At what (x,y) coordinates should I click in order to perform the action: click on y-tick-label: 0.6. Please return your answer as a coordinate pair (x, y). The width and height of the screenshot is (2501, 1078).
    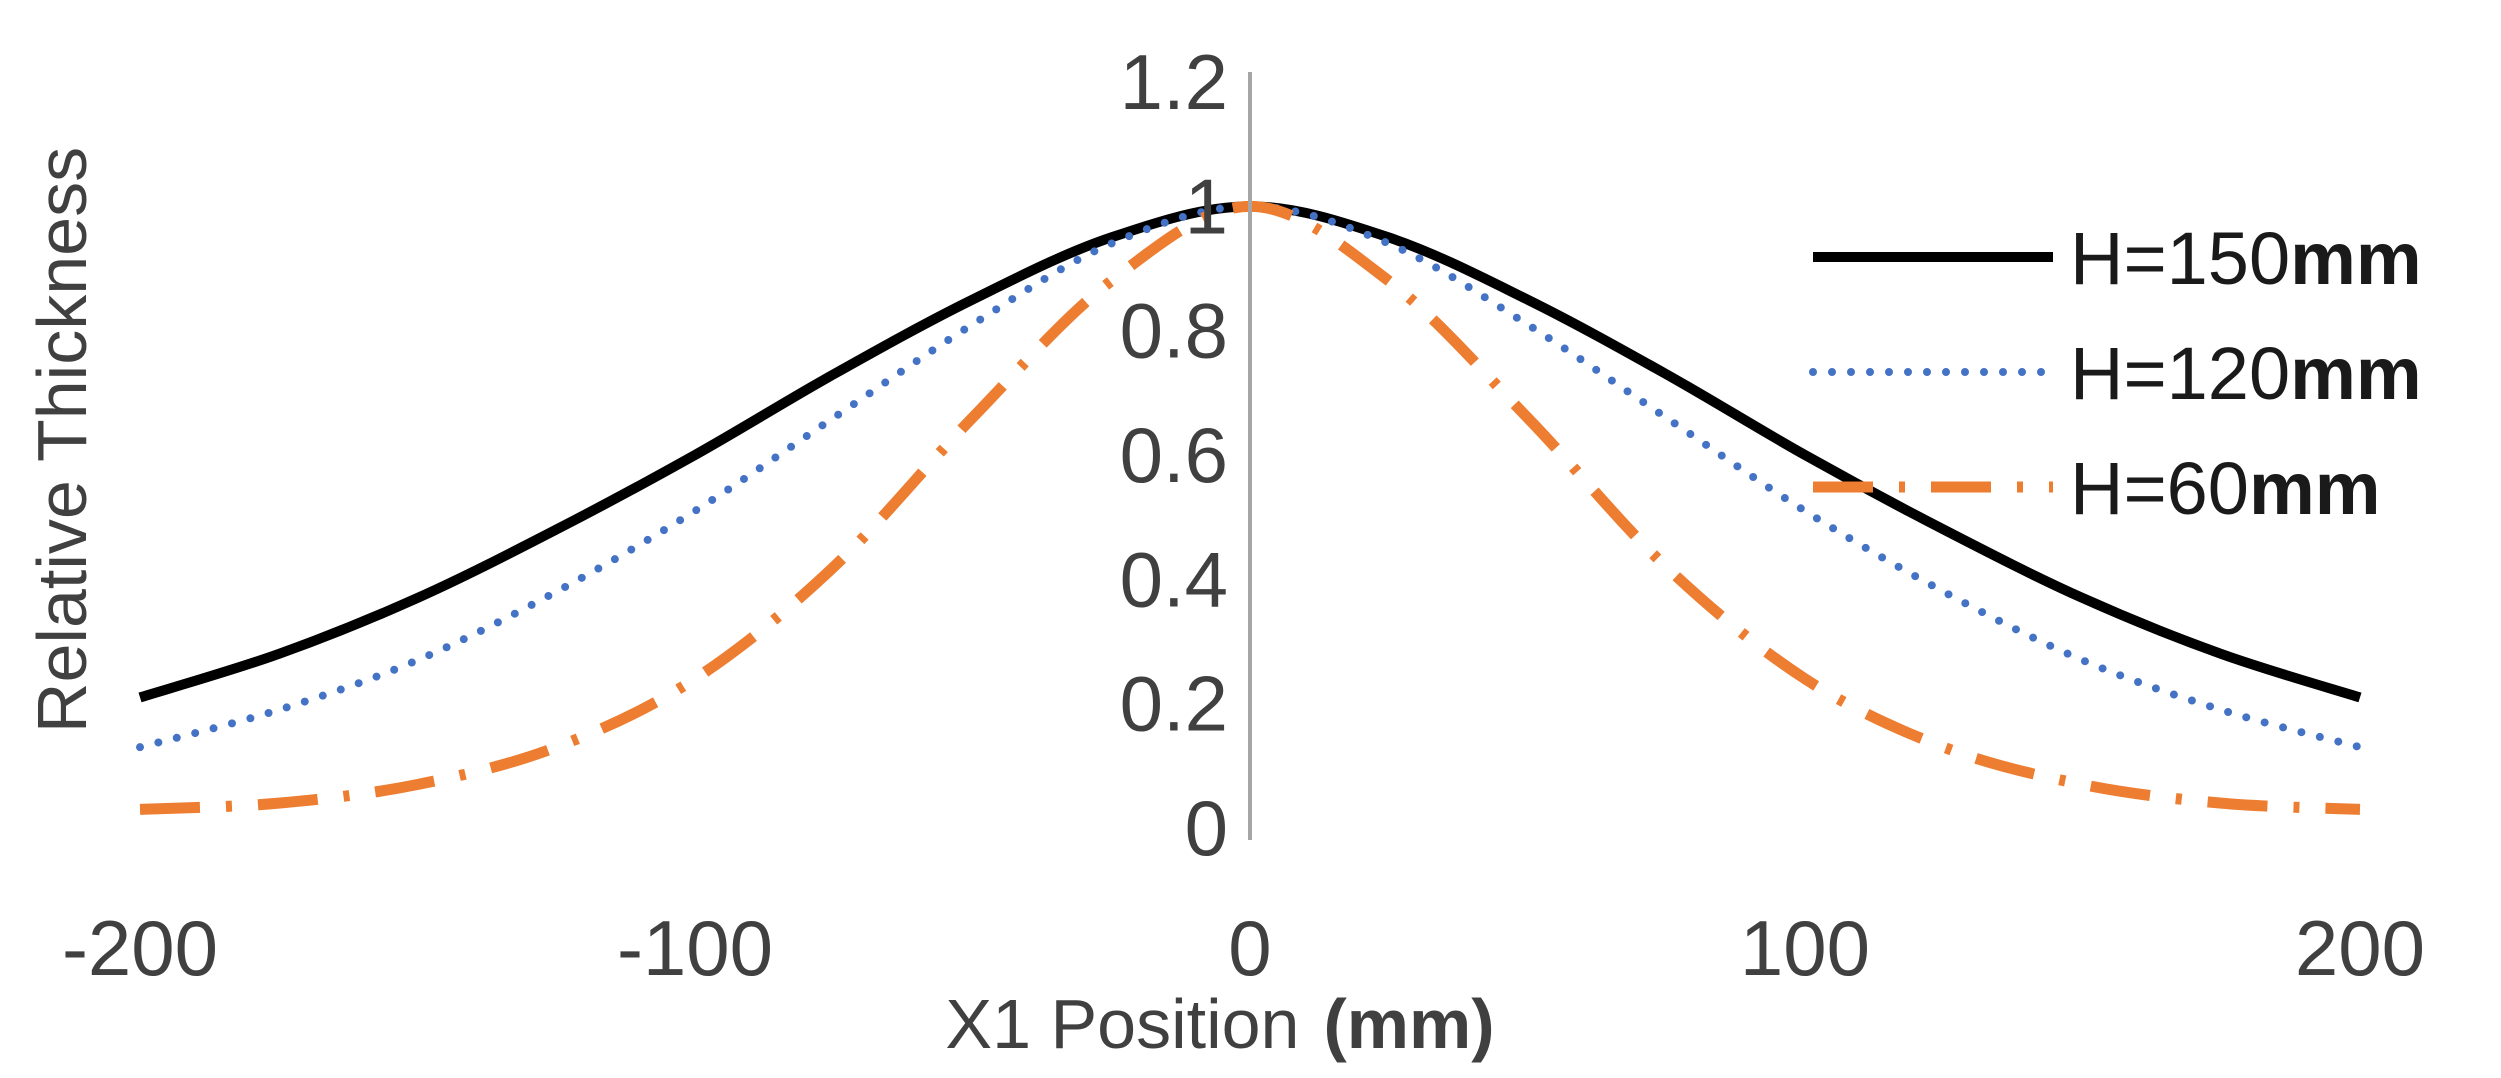
    Looking at the image, I should click on (1174, 455).